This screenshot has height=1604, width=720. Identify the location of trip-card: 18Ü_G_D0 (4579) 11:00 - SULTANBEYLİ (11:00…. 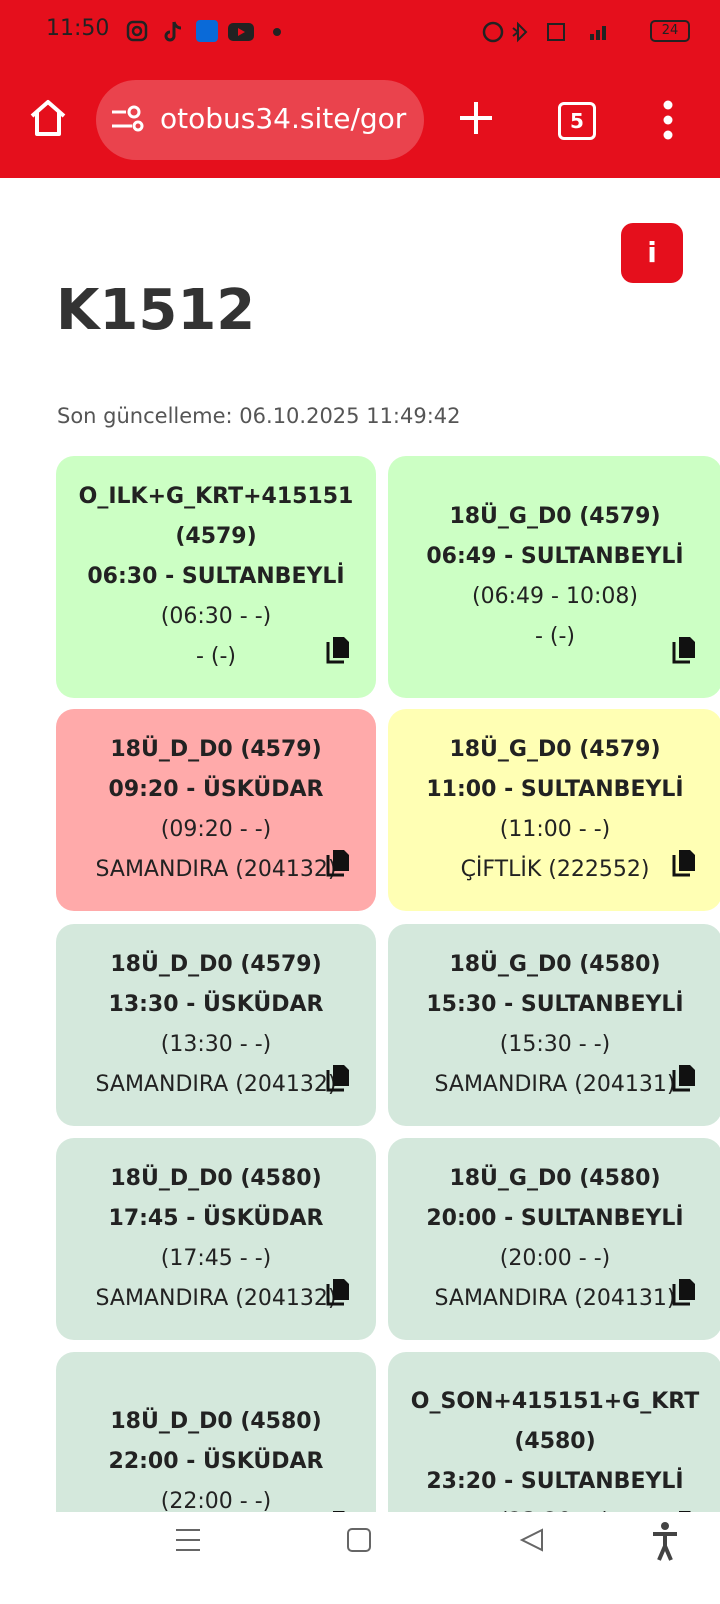
(554, 810).